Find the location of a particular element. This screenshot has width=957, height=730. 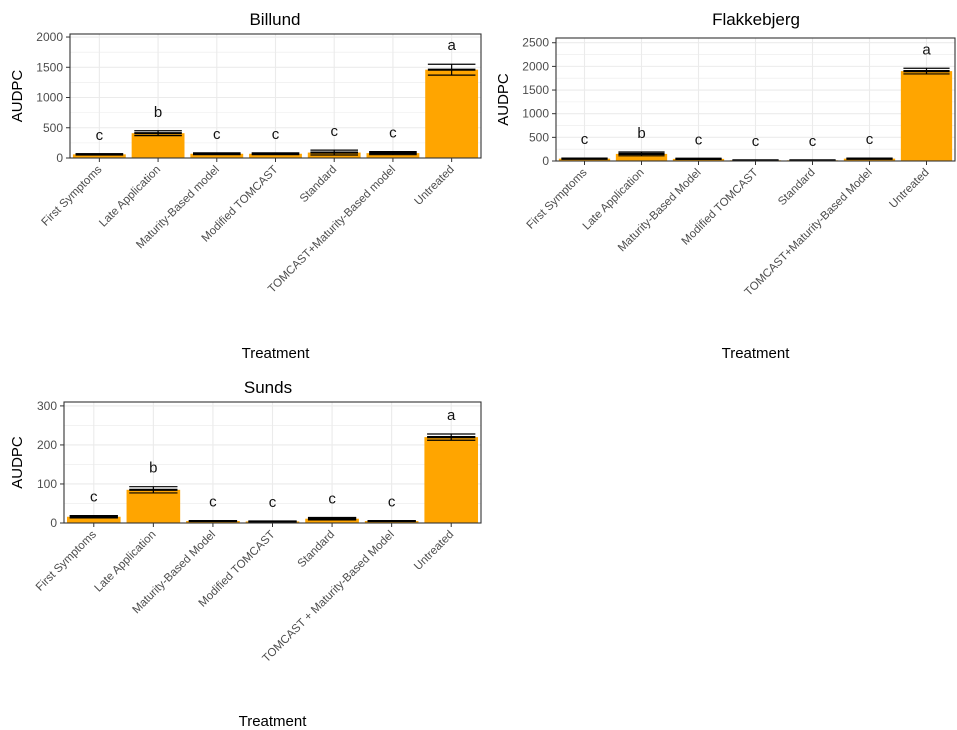

panel-title: Flakkebjerg is located at coordinates (756, 19).